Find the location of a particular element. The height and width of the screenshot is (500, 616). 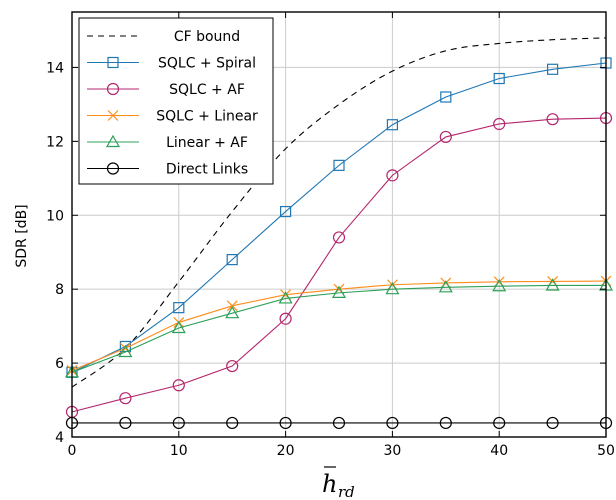

y-tick-label: 14 is located at coordinates (55, 68).